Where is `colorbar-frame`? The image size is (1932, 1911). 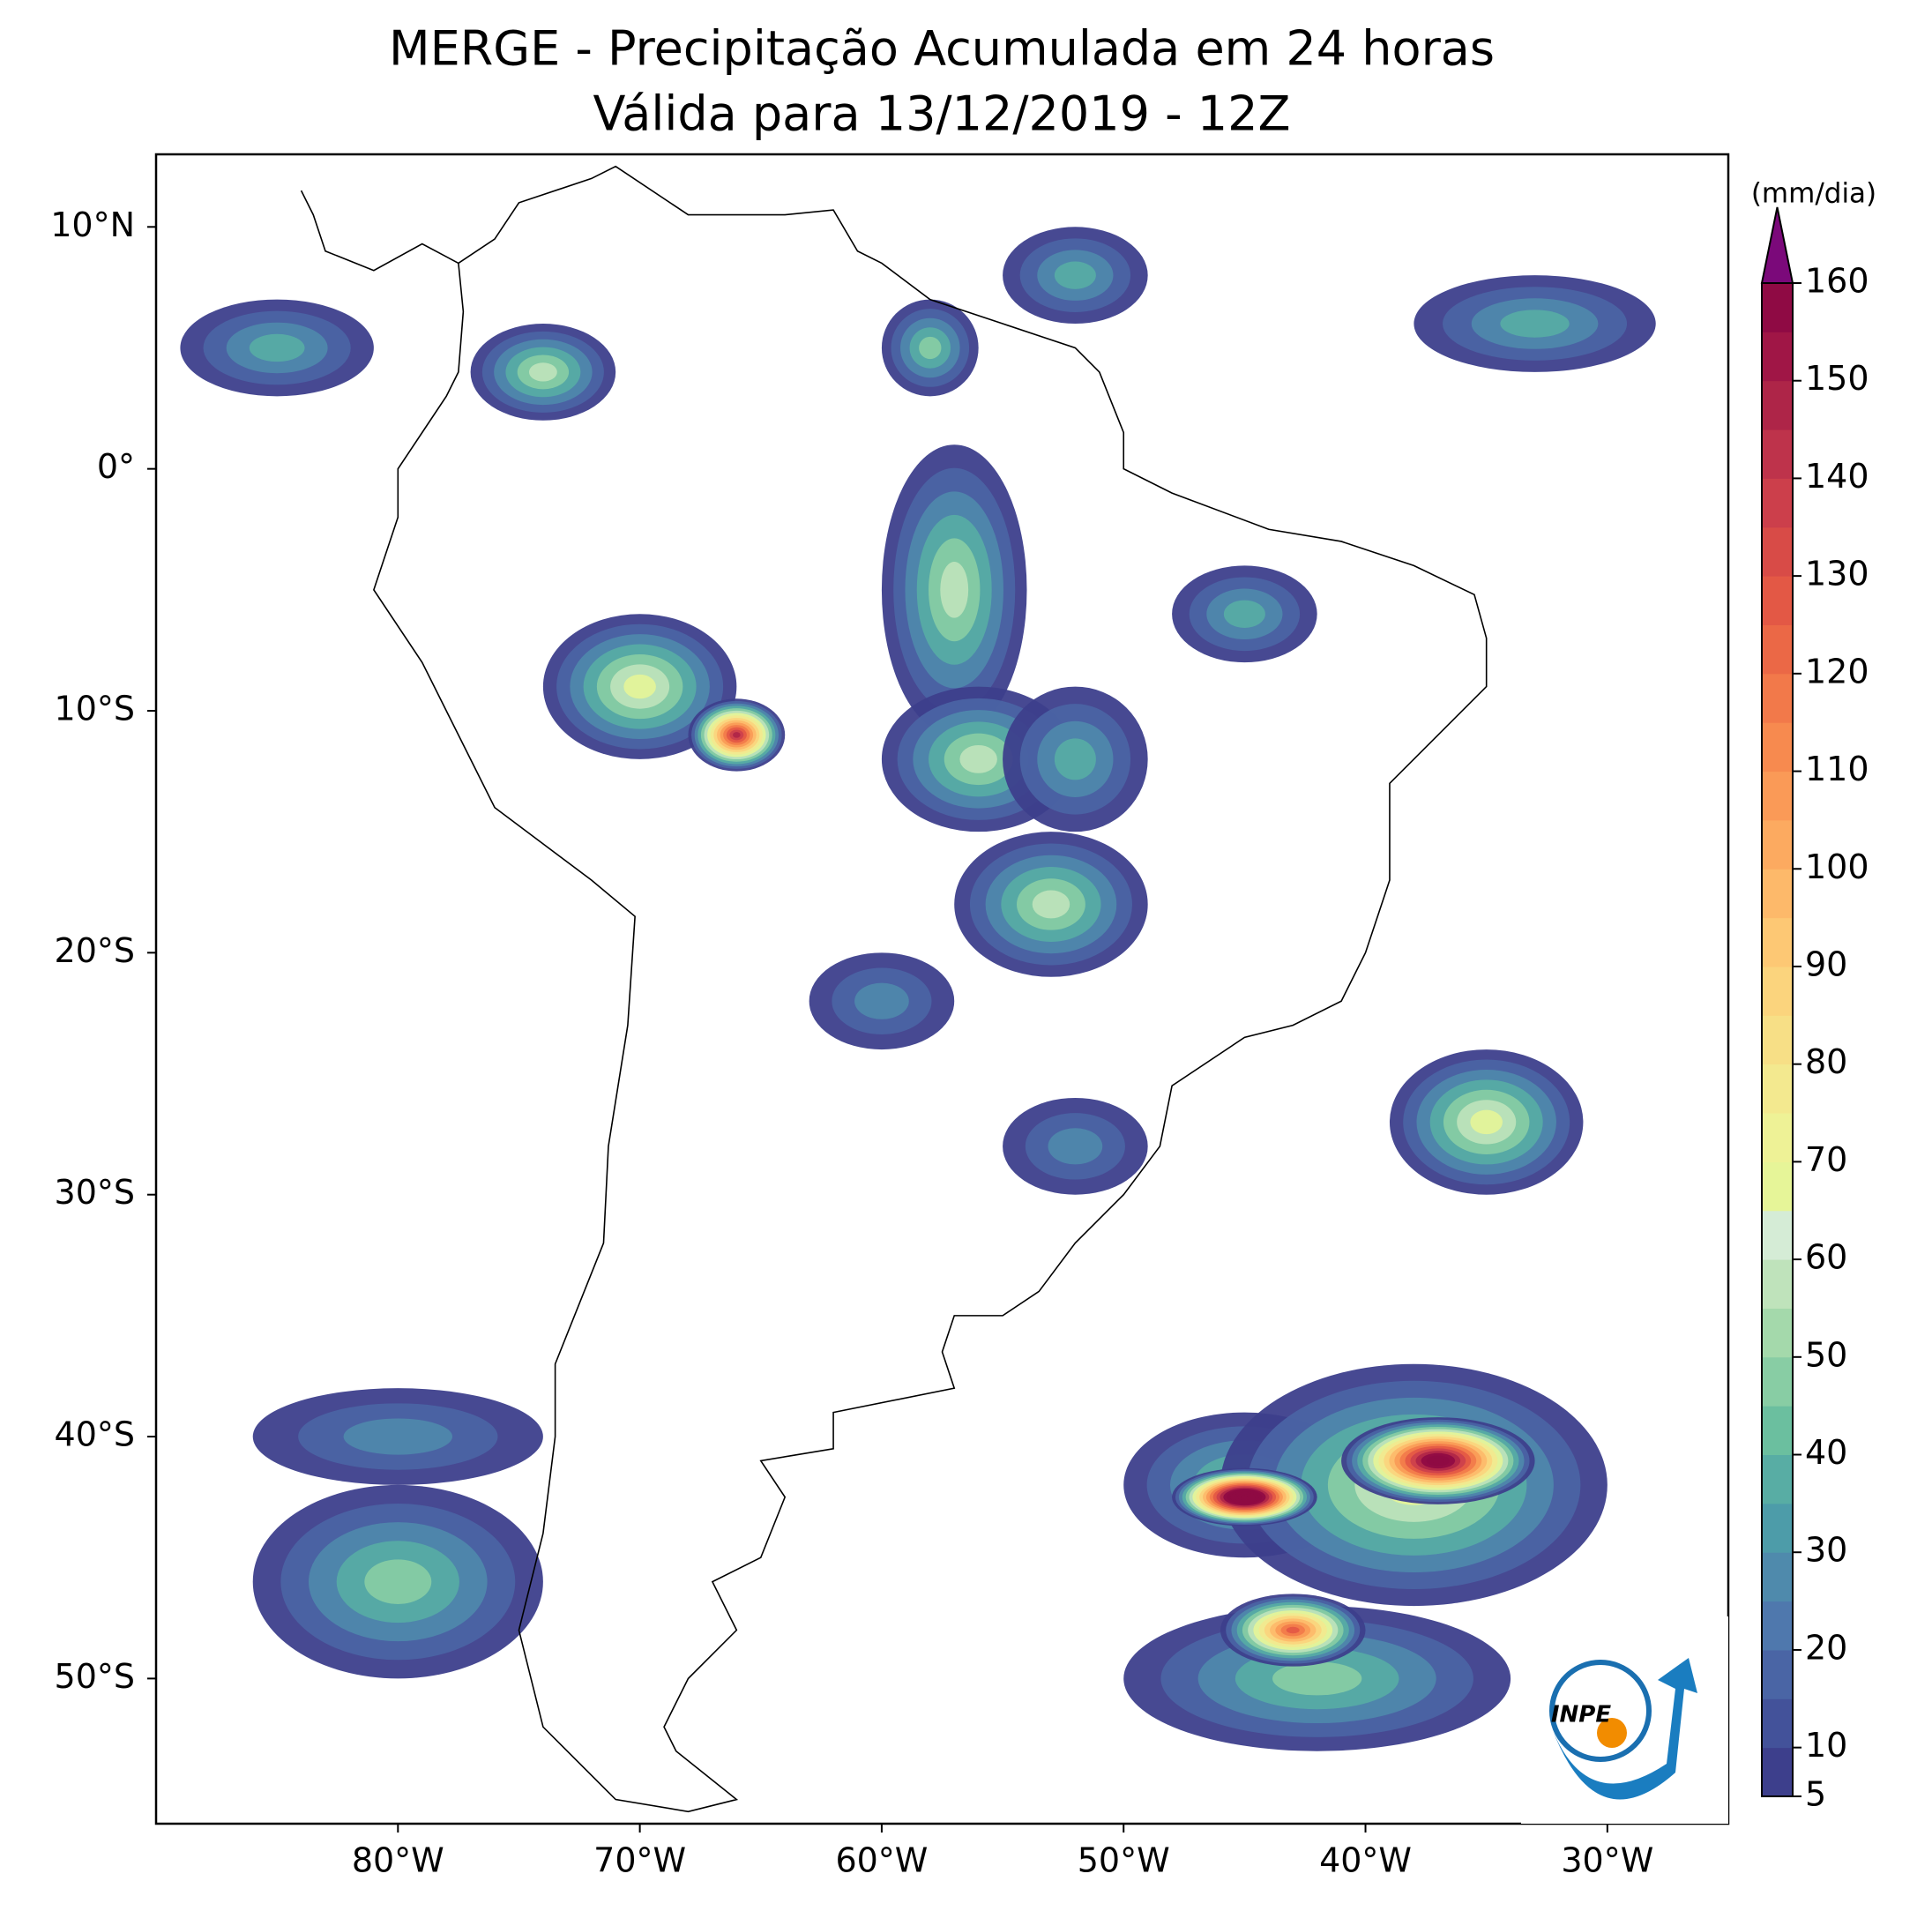 colorbar-frame is located at coordinates (1777, 1039).